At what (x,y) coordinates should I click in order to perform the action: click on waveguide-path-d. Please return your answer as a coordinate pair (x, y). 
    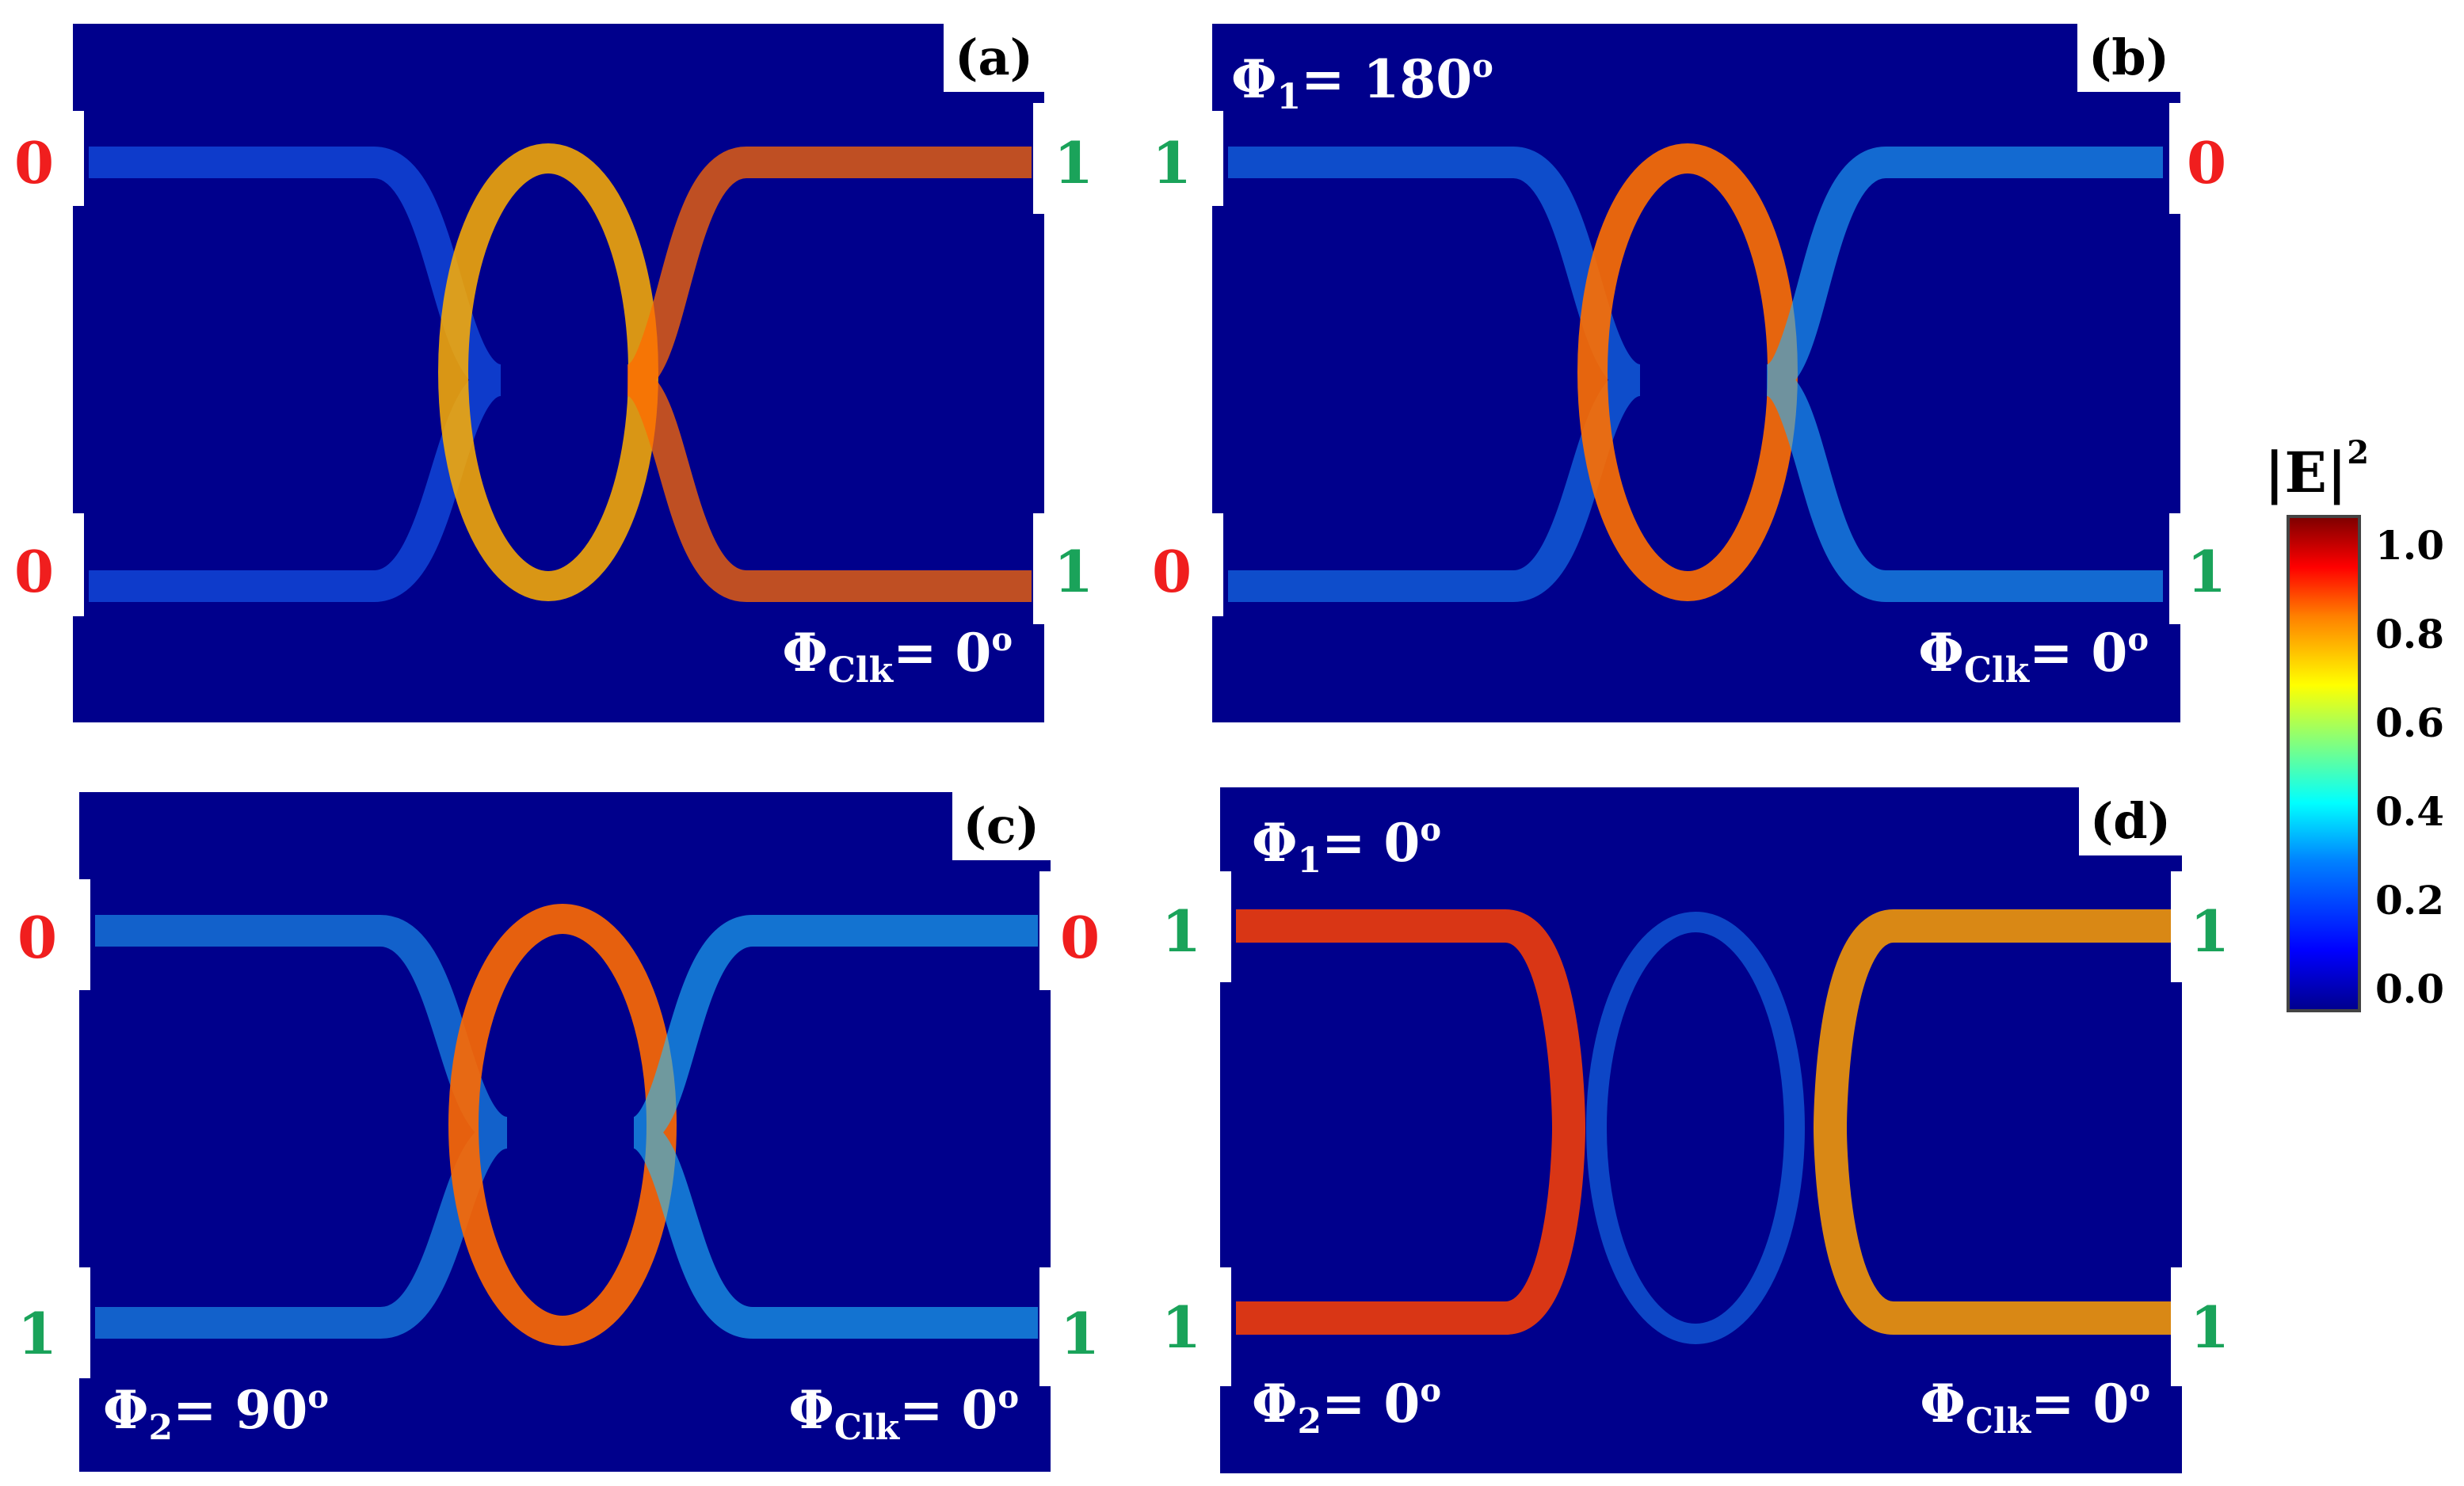
    Looking at the image, I should click on (1703, 1127).